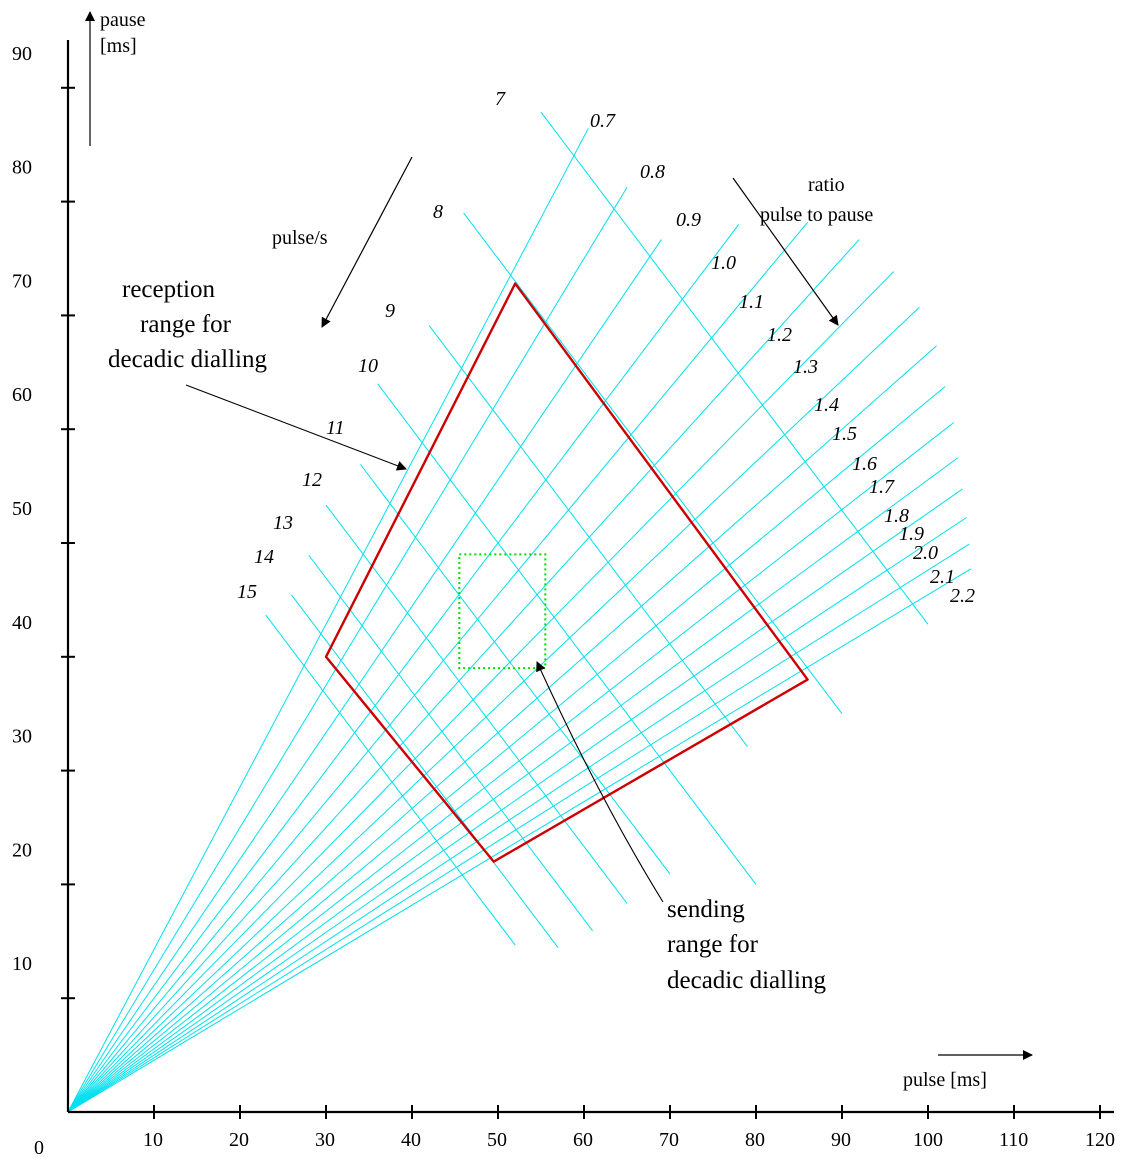  I want to click on ratio-arrow, so click(785, 251).